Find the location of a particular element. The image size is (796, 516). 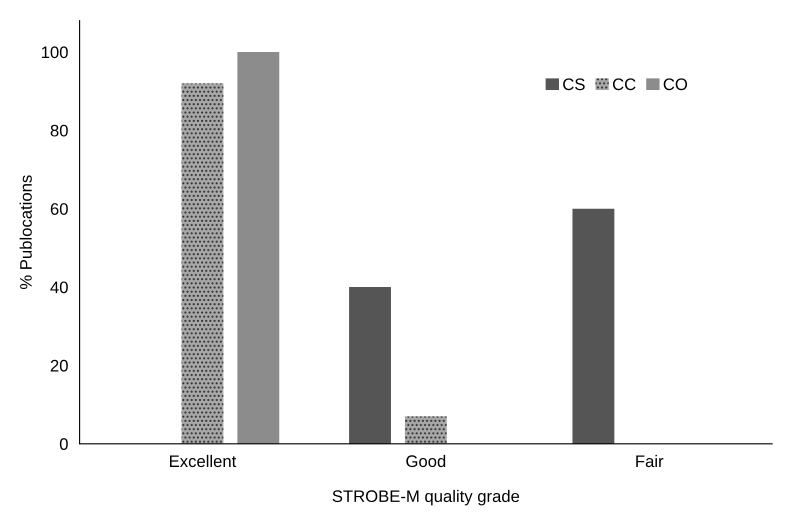

y-tick-label: 40 is located at coordinates (59, 287).